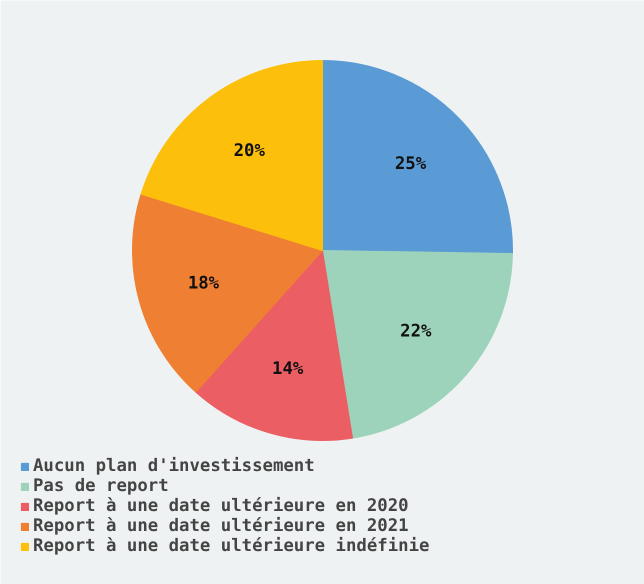 The image size is (644, 584). I want to click on data-label: 25%, so click(410, 164).